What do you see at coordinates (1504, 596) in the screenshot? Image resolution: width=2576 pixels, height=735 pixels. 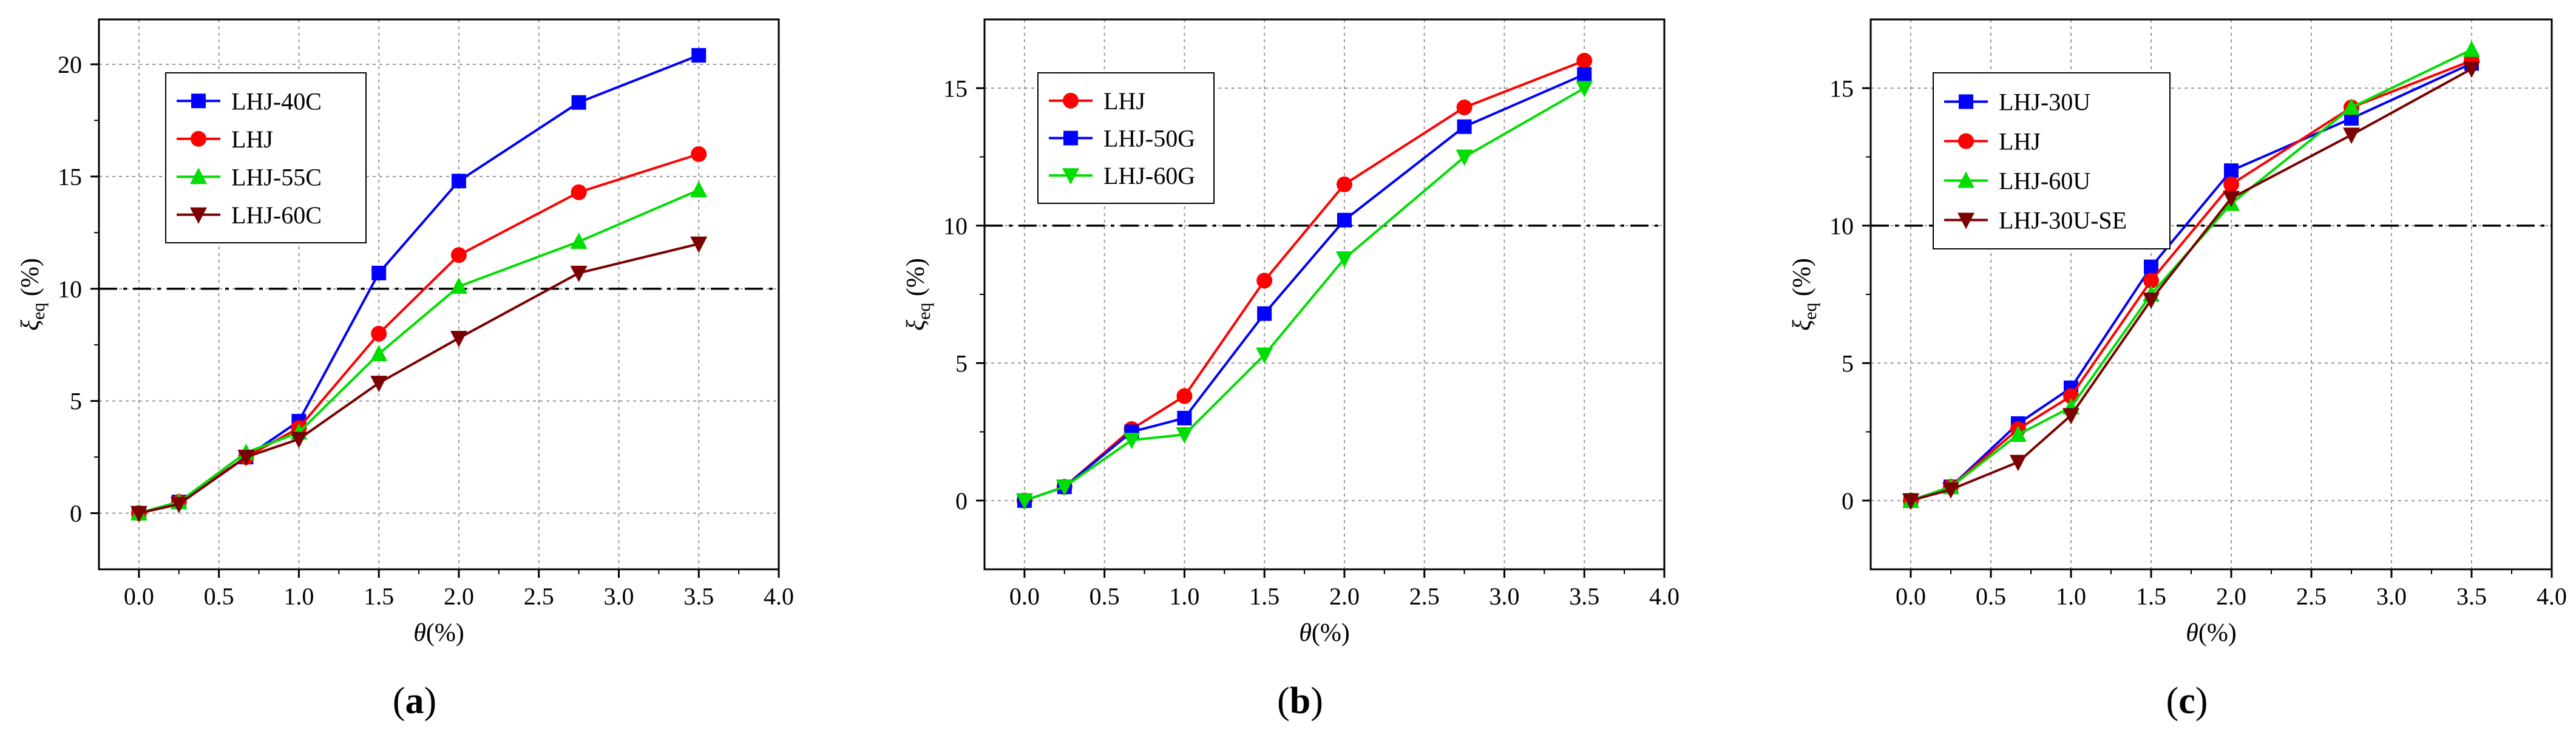 I see `x-tick-label: 3.0` at bounding box center [1504, 596].